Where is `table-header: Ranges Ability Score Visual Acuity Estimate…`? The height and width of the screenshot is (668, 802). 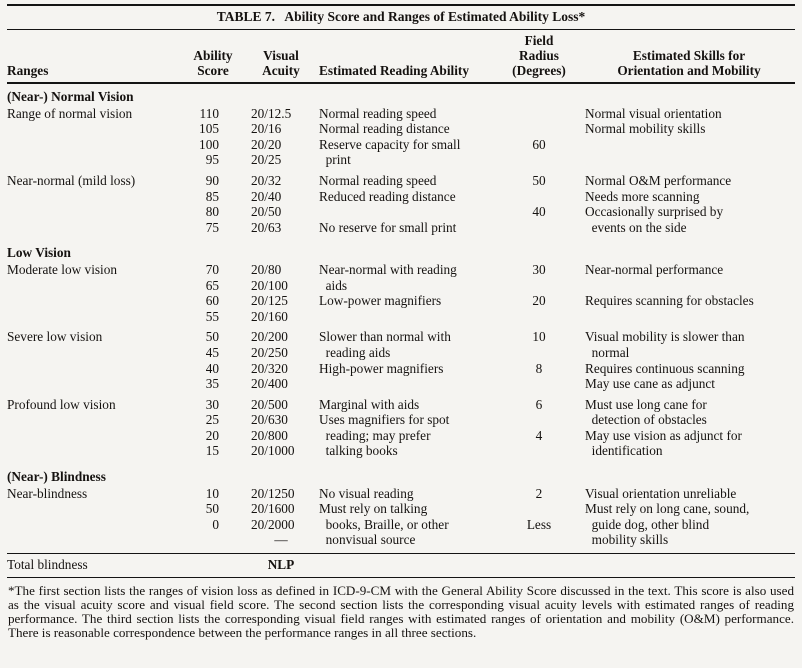
table-header: Ranges Ability Score Visual Acuity Estimate… is located at coordinates (401, 57).